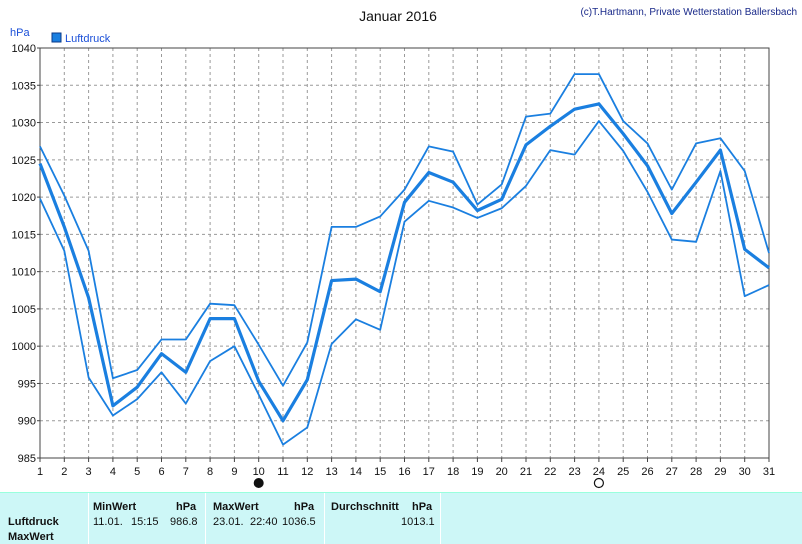 Image resolution: width=802 pixels, height=544 pixels. What do you see at coordinates (672, 472) in the screenshot?
I see `x-tick-label: 27` at bounding box center [672, 472].